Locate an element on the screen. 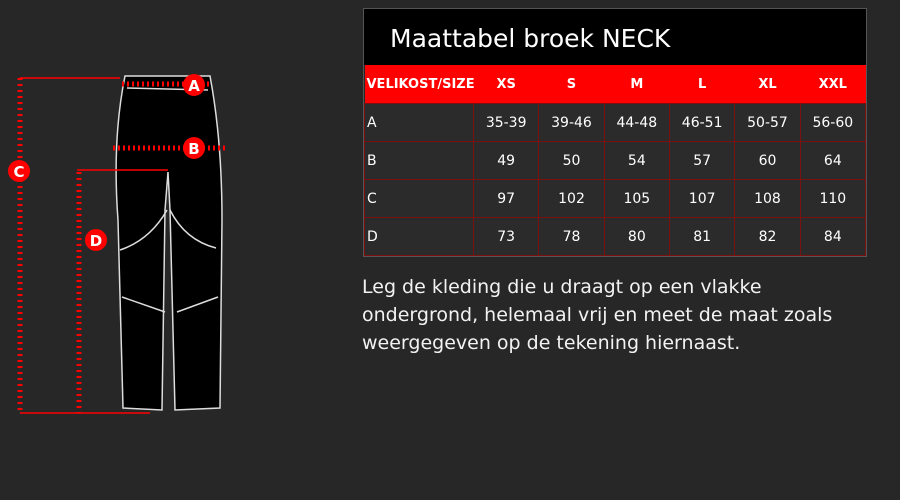 This screenshot has width=900, height=500. table-cell: 97 is located at coordinates (506, 198).